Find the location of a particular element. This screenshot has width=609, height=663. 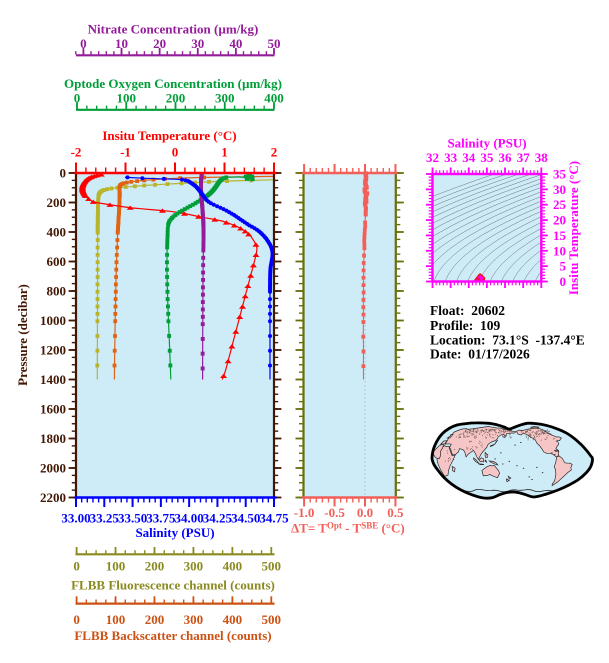

svg-text: 34.25 is located at coordinates (218, 518).